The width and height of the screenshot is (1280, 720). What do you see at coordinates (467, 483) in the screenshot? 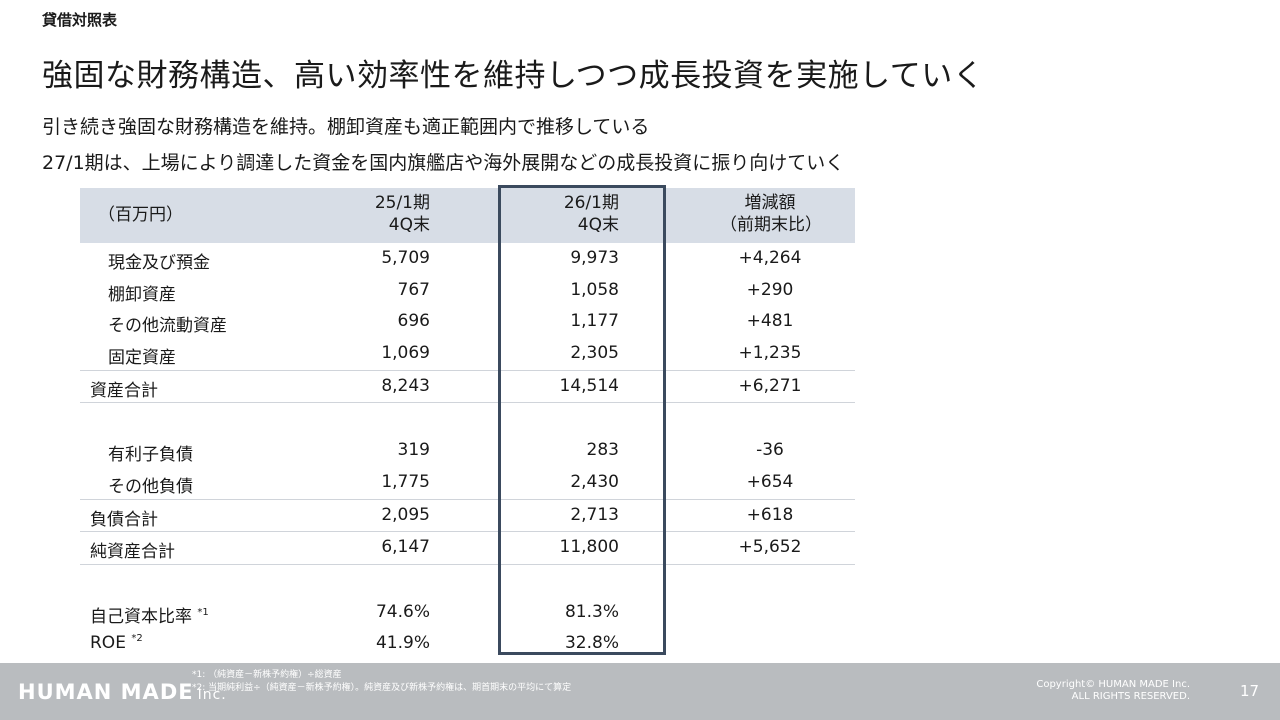
I see `table-row: その他負債 1,775 2,430 +654` at bounding box center [467, 483].